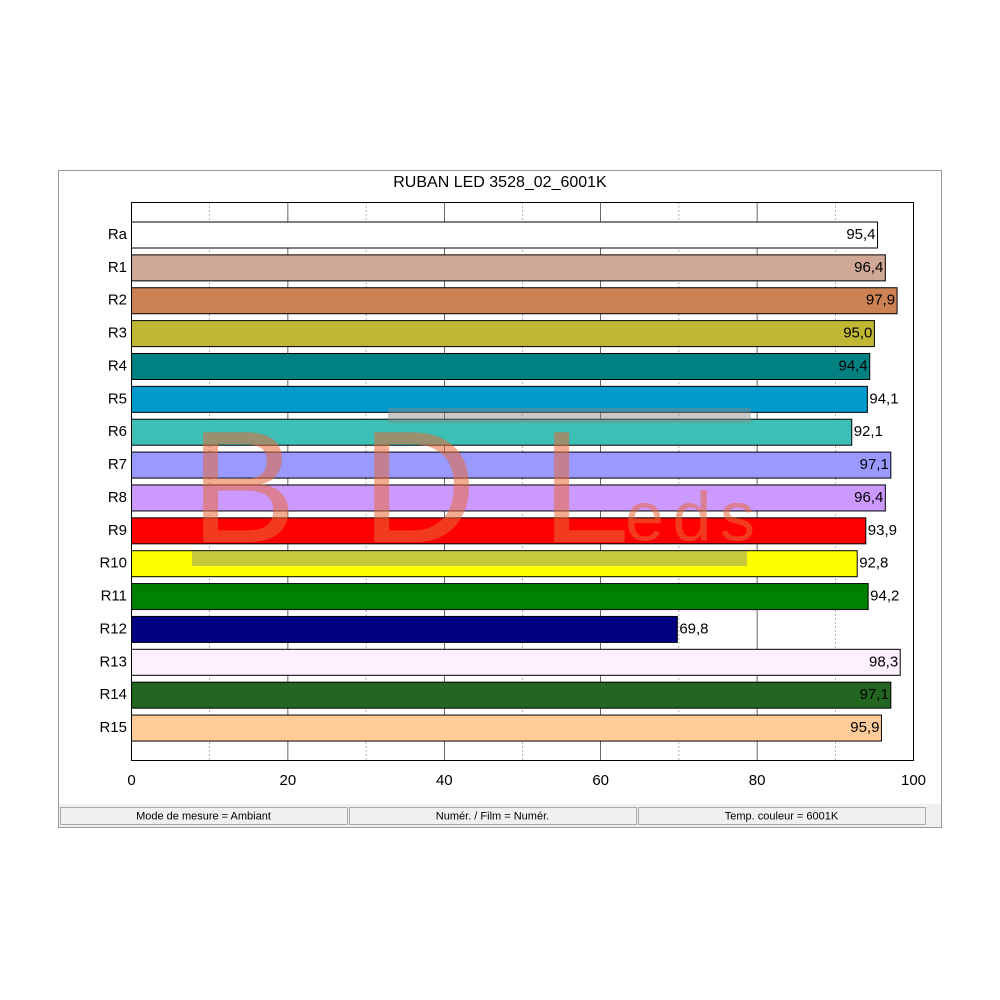 The width and height of the screenshot is (1000, 1000). I want to click on y-tick-label: R15, so click(113, 727).